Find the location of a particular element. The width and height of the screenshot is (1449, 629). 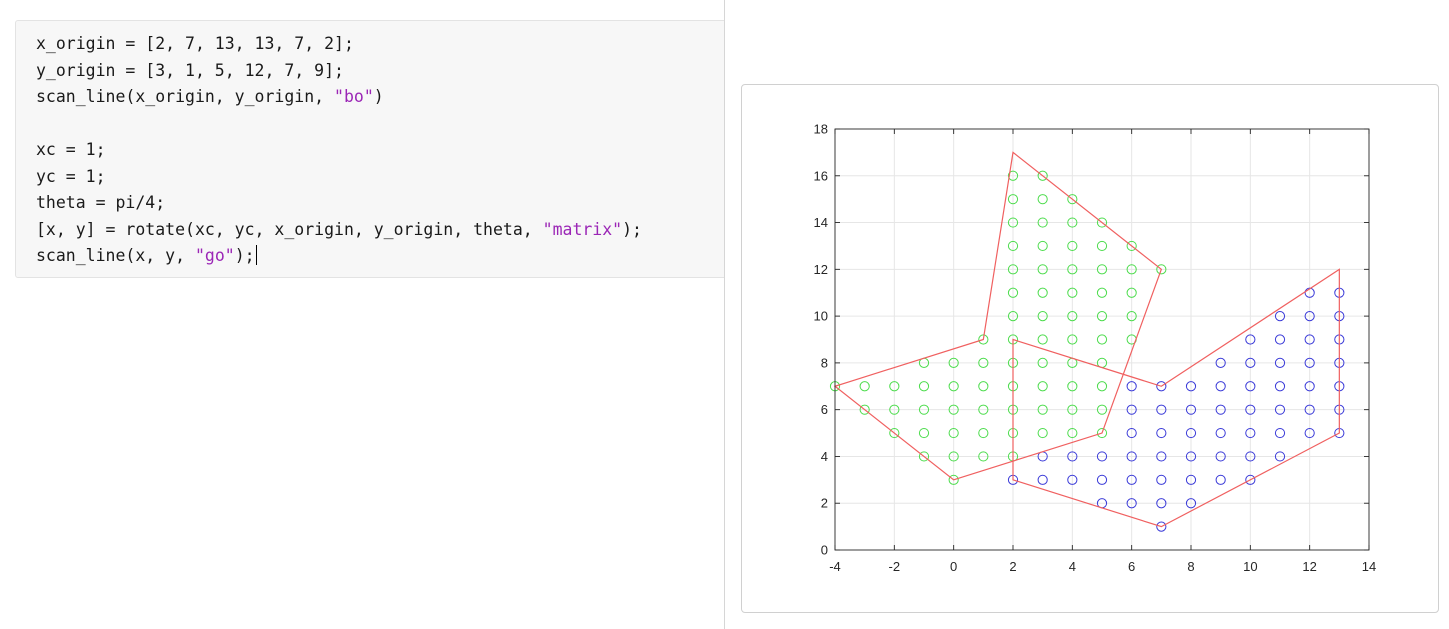

y-tick-label: 10 is located at coordinates (821, 316).